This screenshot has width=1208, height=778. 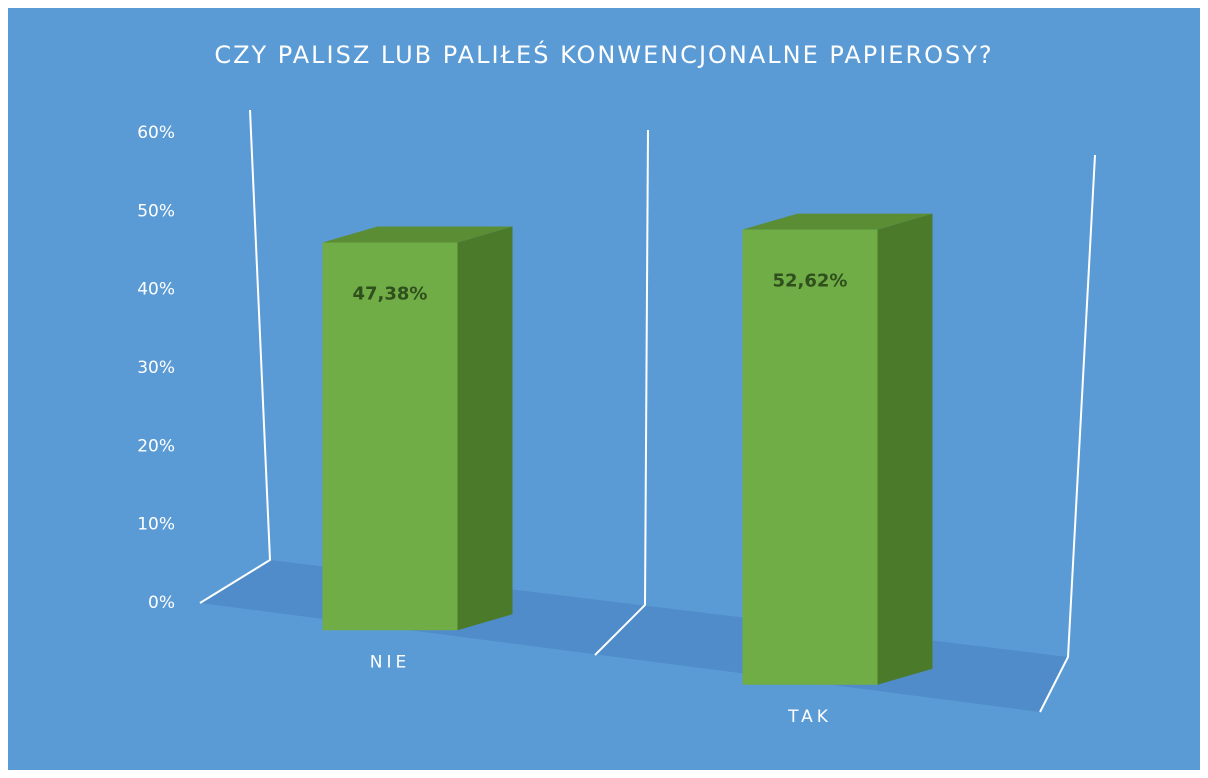 What do you see at coordinates (156, 290) in the screenshot?
I see `y-tick-label: 40%` at bounding box center [156, 290].